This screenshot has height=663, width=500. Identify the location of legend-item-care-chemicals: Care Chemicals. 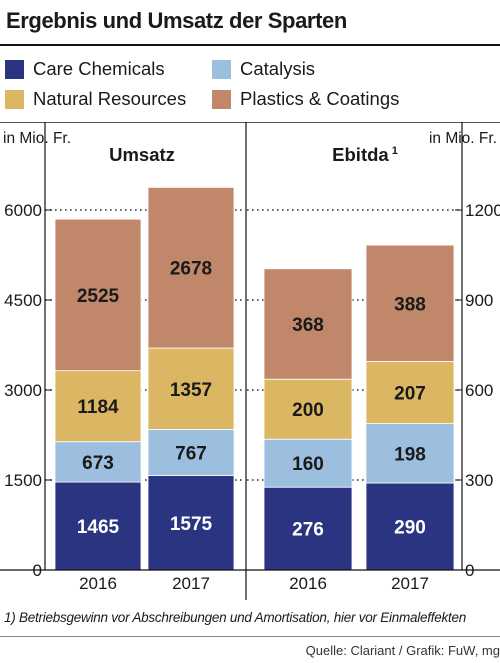
(85, 69).